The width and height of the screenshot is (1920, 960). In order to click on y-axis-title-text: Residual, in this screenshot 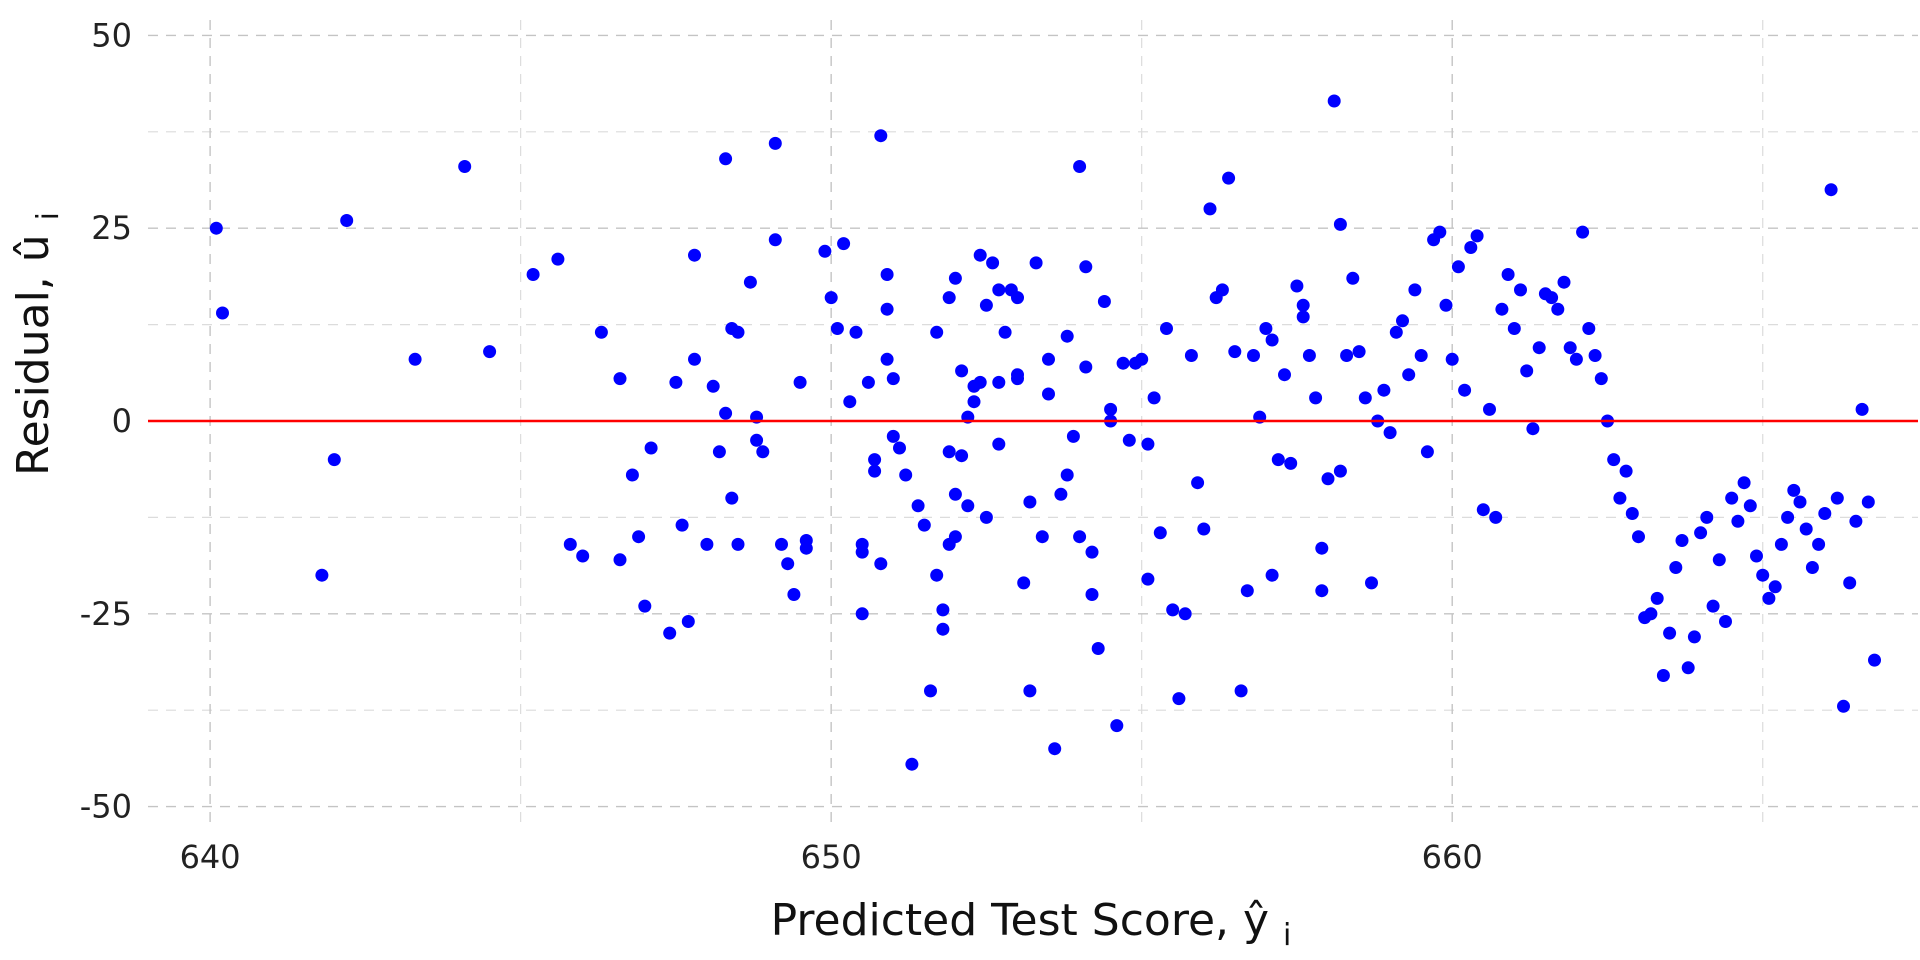, I will do `click(33, 376)`.